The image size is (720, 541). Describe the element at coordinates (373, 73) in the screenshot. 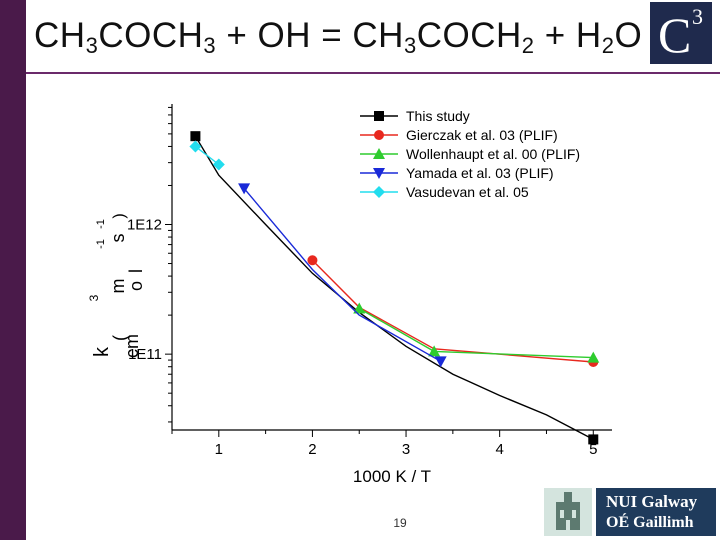

I see `title-divider` at that location.